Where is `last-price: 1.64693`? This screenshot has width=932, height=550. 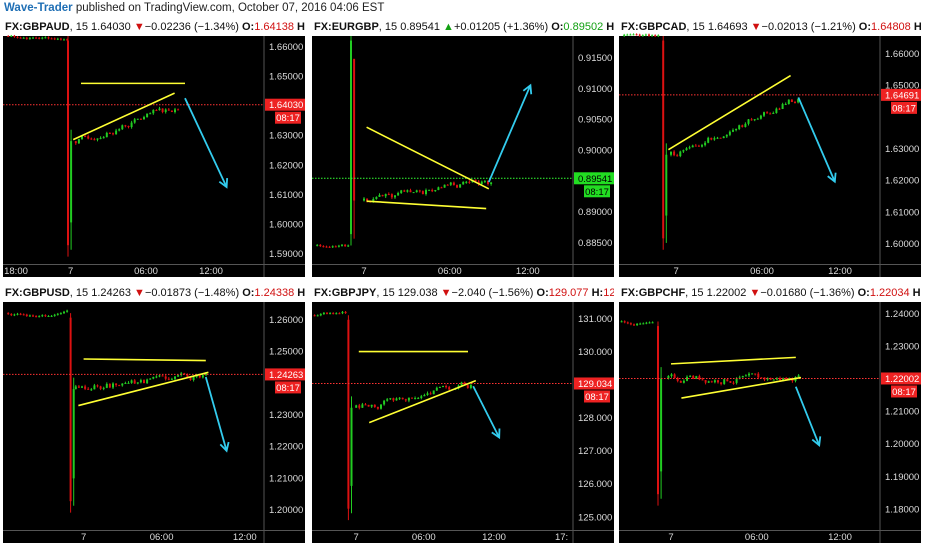
last-price: 1.64693 is located at coordinates (727, 27).